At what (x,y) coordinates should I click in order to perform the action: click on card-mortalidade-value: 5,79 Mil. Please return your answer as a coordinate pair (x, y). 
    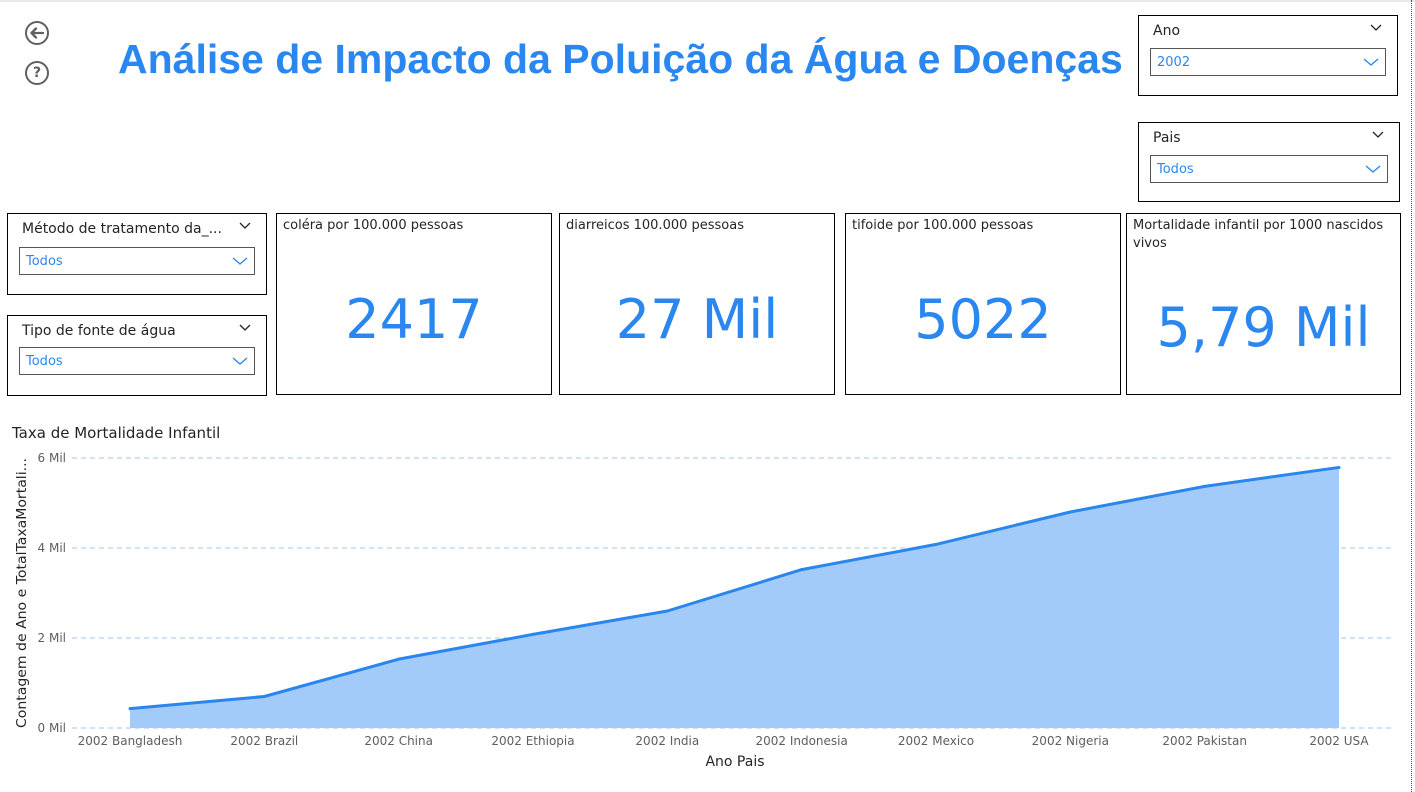
    Looking at the image, I should click on (1263, 327).